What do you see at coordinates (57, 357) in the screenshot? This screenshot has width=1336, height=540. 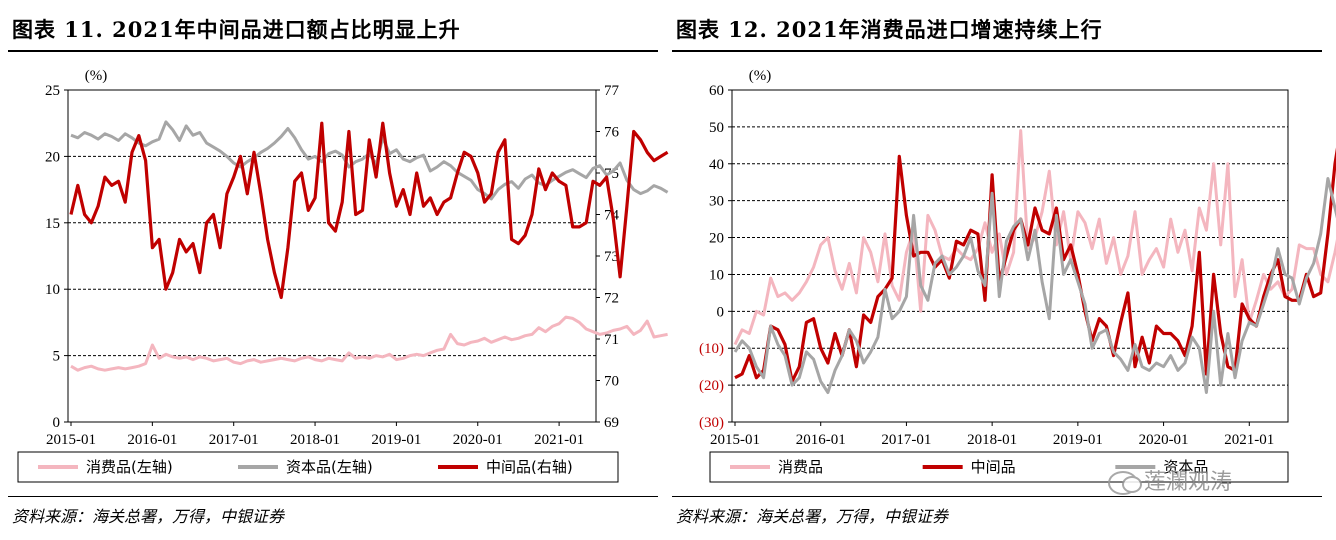 I see `y-tick-label: 5` at bounding box center [57, 357].